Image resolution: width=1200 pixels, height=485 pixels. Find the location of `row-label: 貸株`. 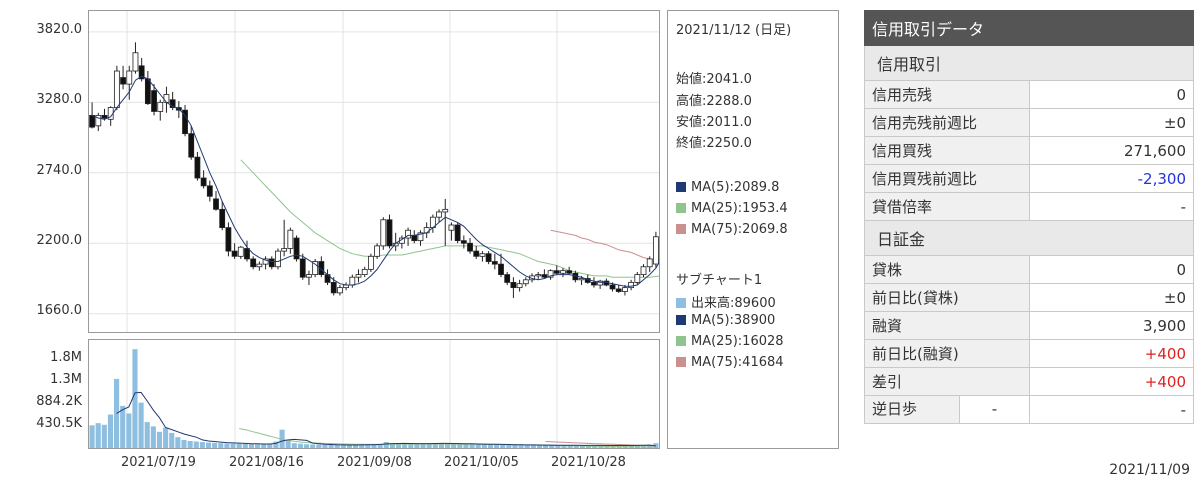

row-label: 貸株 is located at coordinates (947, 269).